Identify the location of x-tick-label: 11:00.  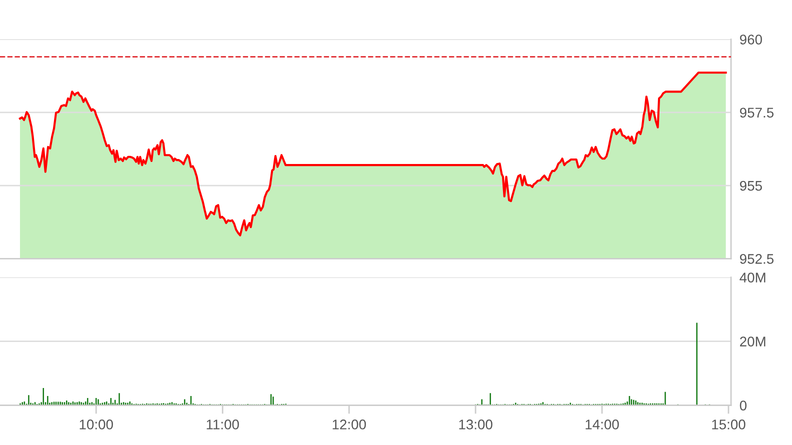
(222, 425).